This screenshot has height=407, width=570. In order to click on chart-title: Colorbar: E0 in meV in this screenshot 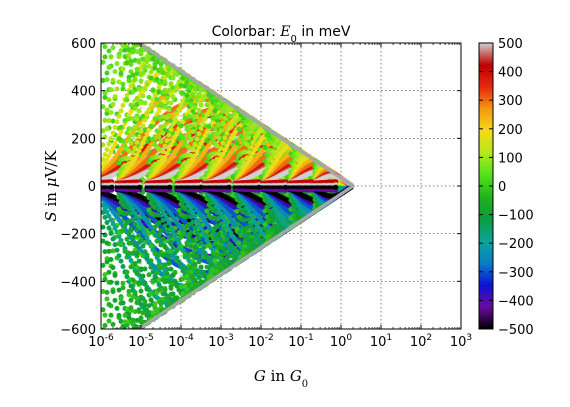, I will do `click(281, 34)`.